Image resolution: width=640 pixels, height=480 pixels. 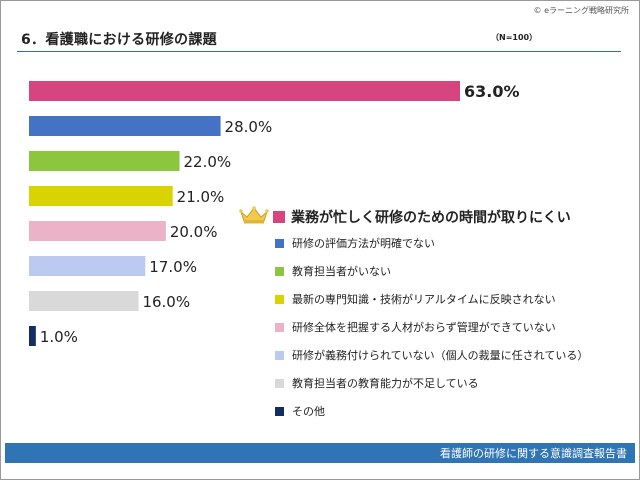 I want to click on copyright-text: © eラーニング戦略研究所, so click(x=581, y=10).